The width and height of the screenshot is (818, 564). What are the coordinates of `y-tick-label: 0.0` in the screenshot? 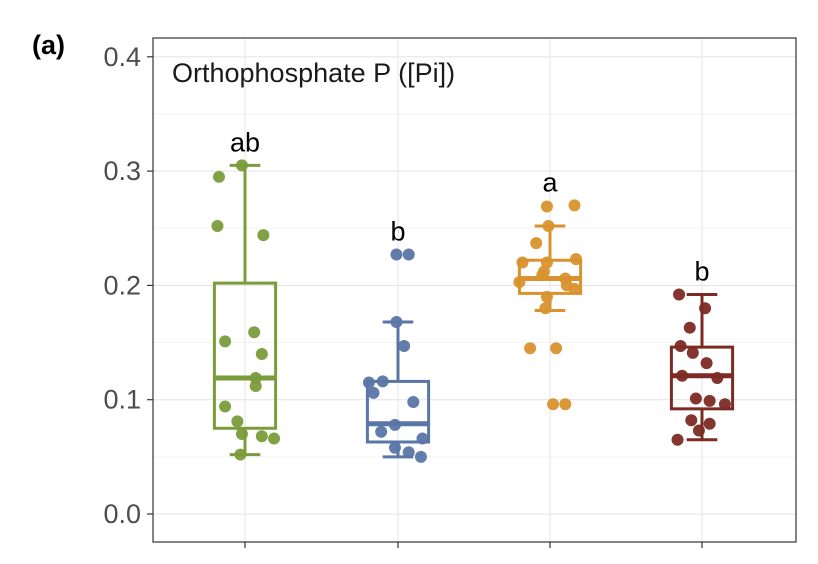 It's located at (122, 514).